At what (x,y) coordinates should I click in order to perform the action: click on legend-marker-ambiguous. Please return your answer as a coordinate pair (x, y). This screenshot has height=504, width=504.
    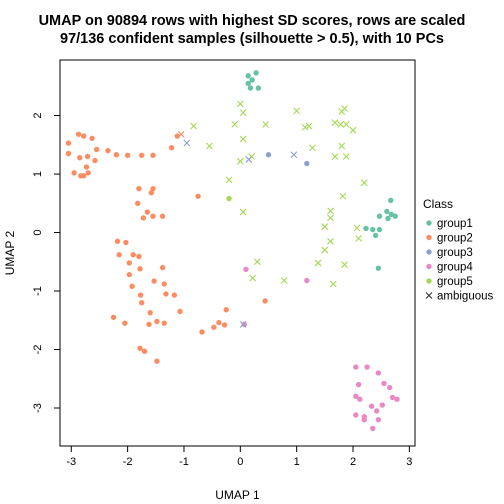
    Looking at the image, I should click on (429, 295).